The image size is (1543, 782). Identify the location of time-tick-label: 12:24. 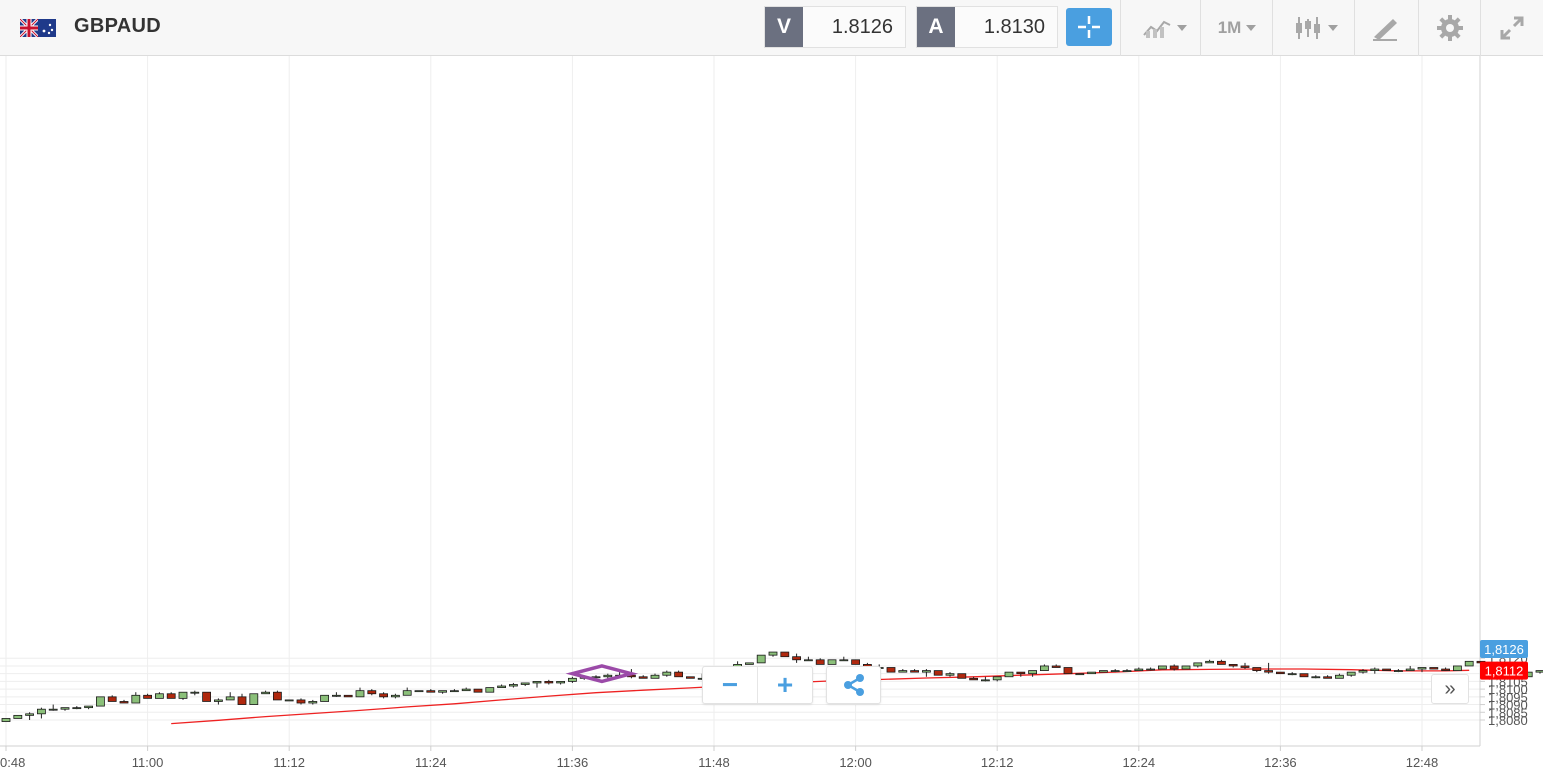
(1139, 762).